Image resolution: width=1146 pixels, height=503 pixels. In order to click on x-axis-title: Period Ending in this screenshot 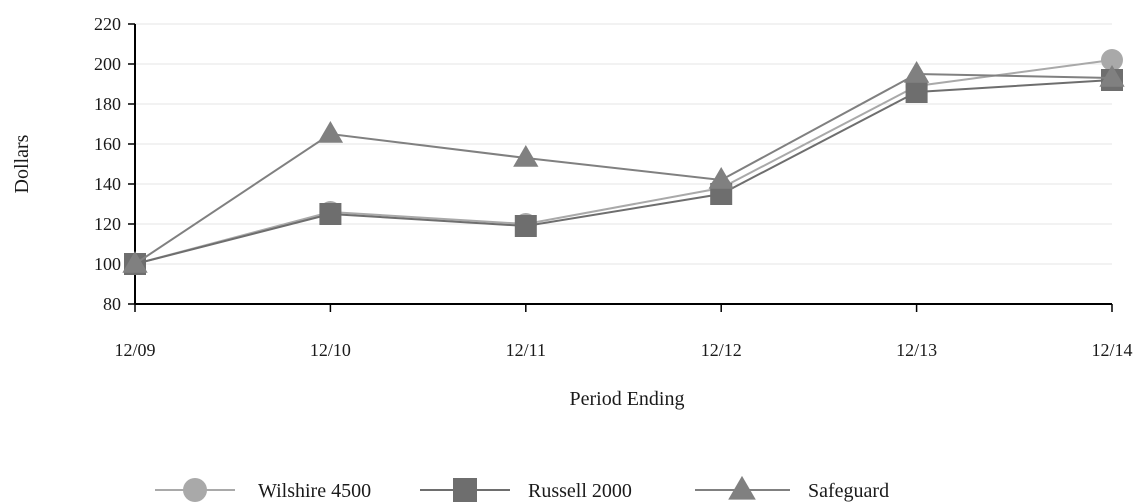, I will do `click(627, 399)`.